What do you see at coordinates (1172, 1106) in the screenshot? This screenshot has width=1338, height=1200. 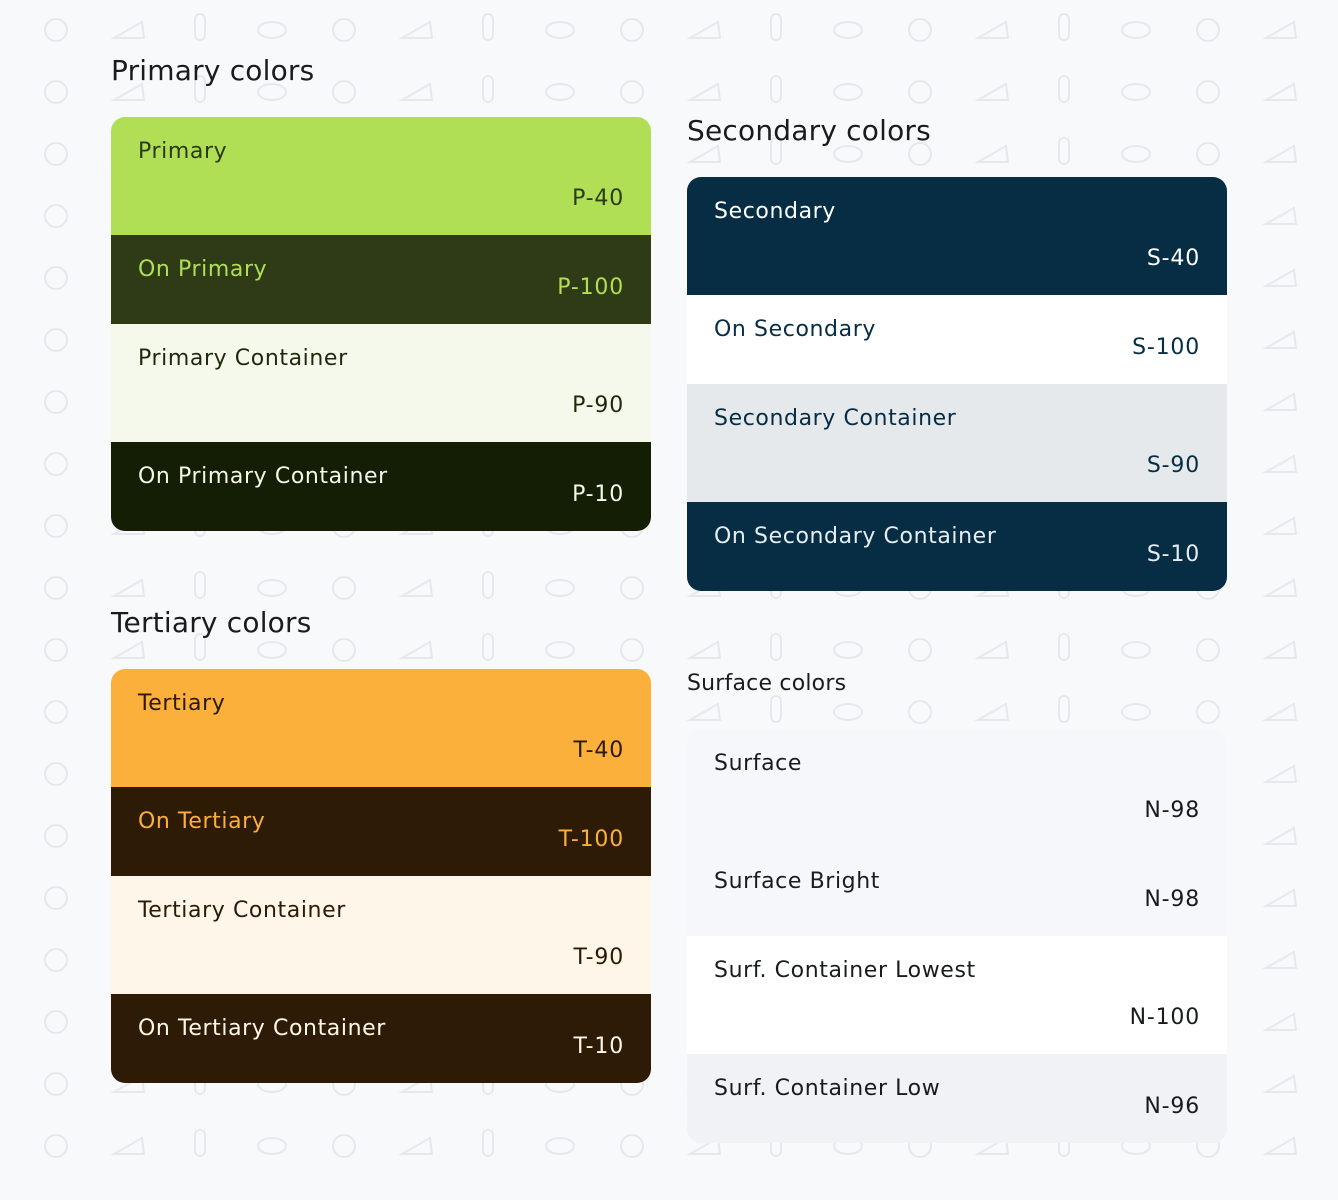 I see `swatch-tone: N-96` at bounding box center [1172, 1106].